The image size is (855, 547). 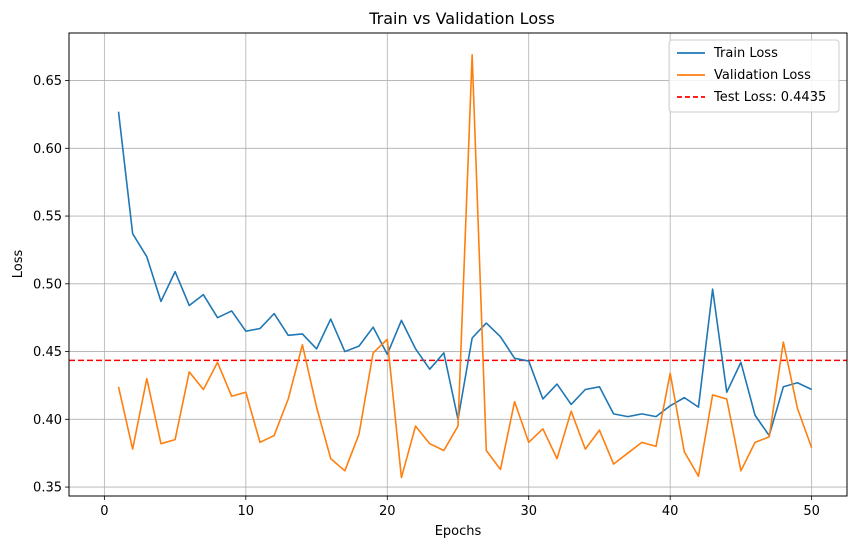 What do you see at coordinates (47, 488) in the screenshot?
I see `y-tick-label: 0.35` at bounding box center [47, 488].